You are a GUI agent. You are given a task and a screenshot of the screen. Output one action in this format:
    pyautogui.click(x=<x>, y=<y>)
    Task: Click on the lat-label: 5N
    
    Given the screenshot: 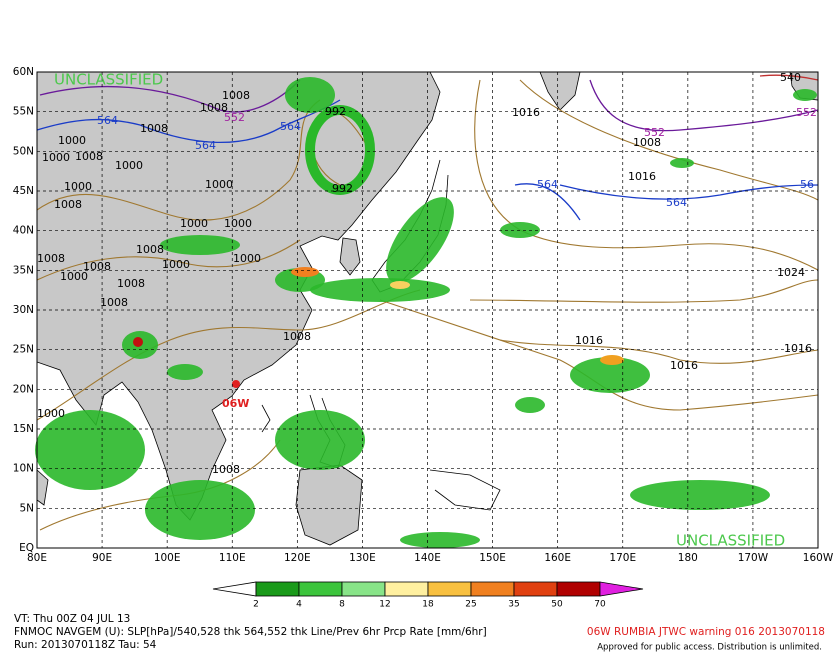 What is the action you would take?
    pyautogui.click(x=26, y=508)
    